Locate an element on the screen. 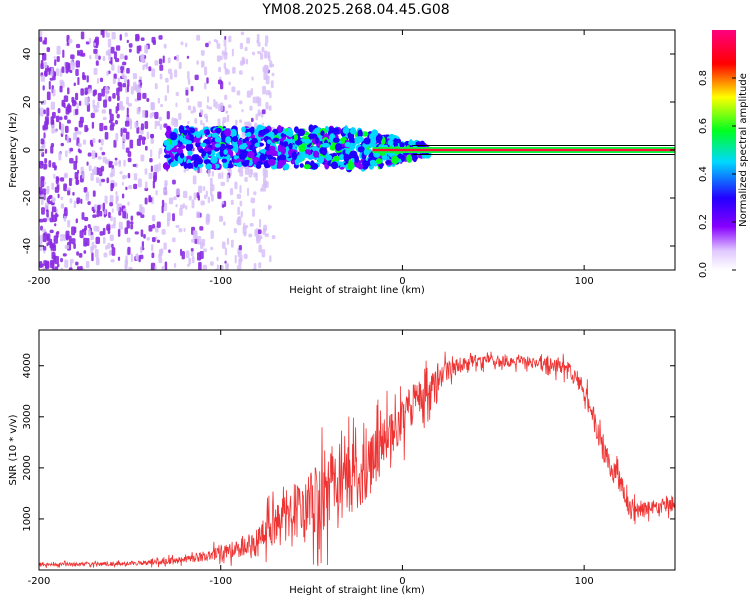  spectrogram-y-tick-label: -20 is located at coordinates (27, 198).